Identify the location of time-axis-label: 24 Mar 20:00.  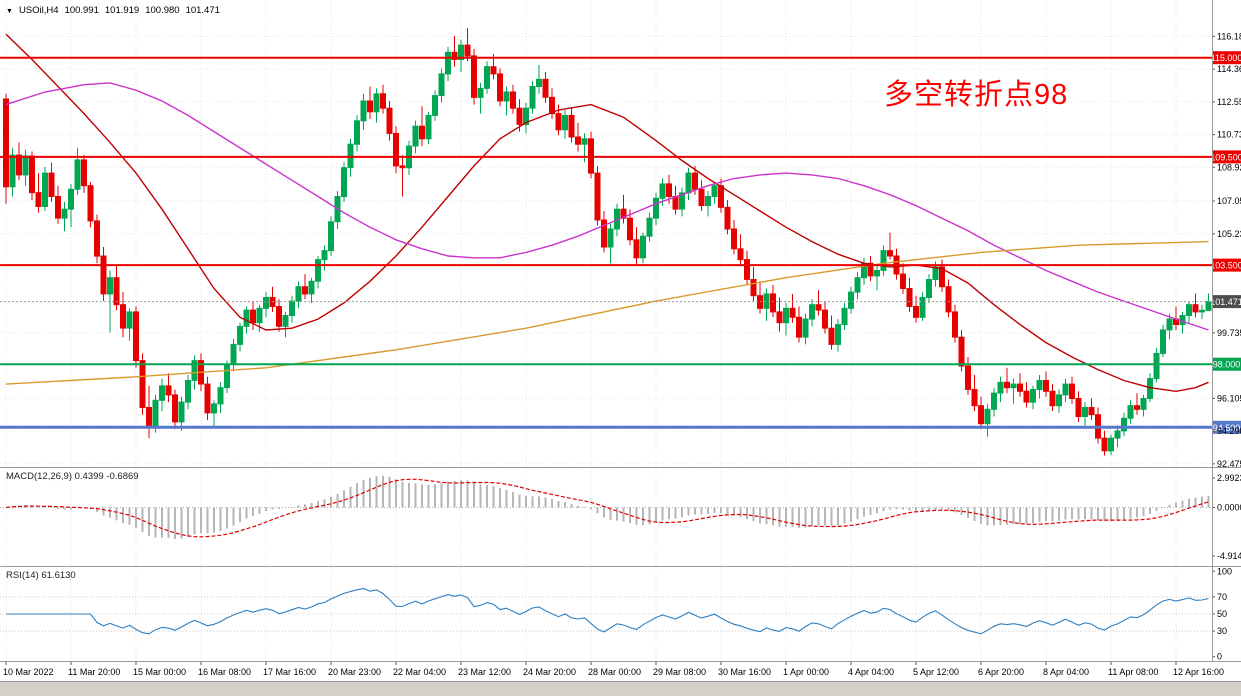
(549, 672).